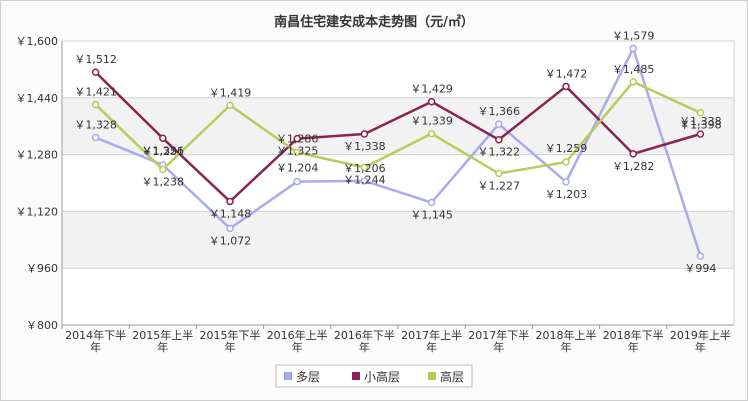  Describe the element at coordinates (95, 125) in the screenshot. I see `data-label: ￥1,328` at that location.